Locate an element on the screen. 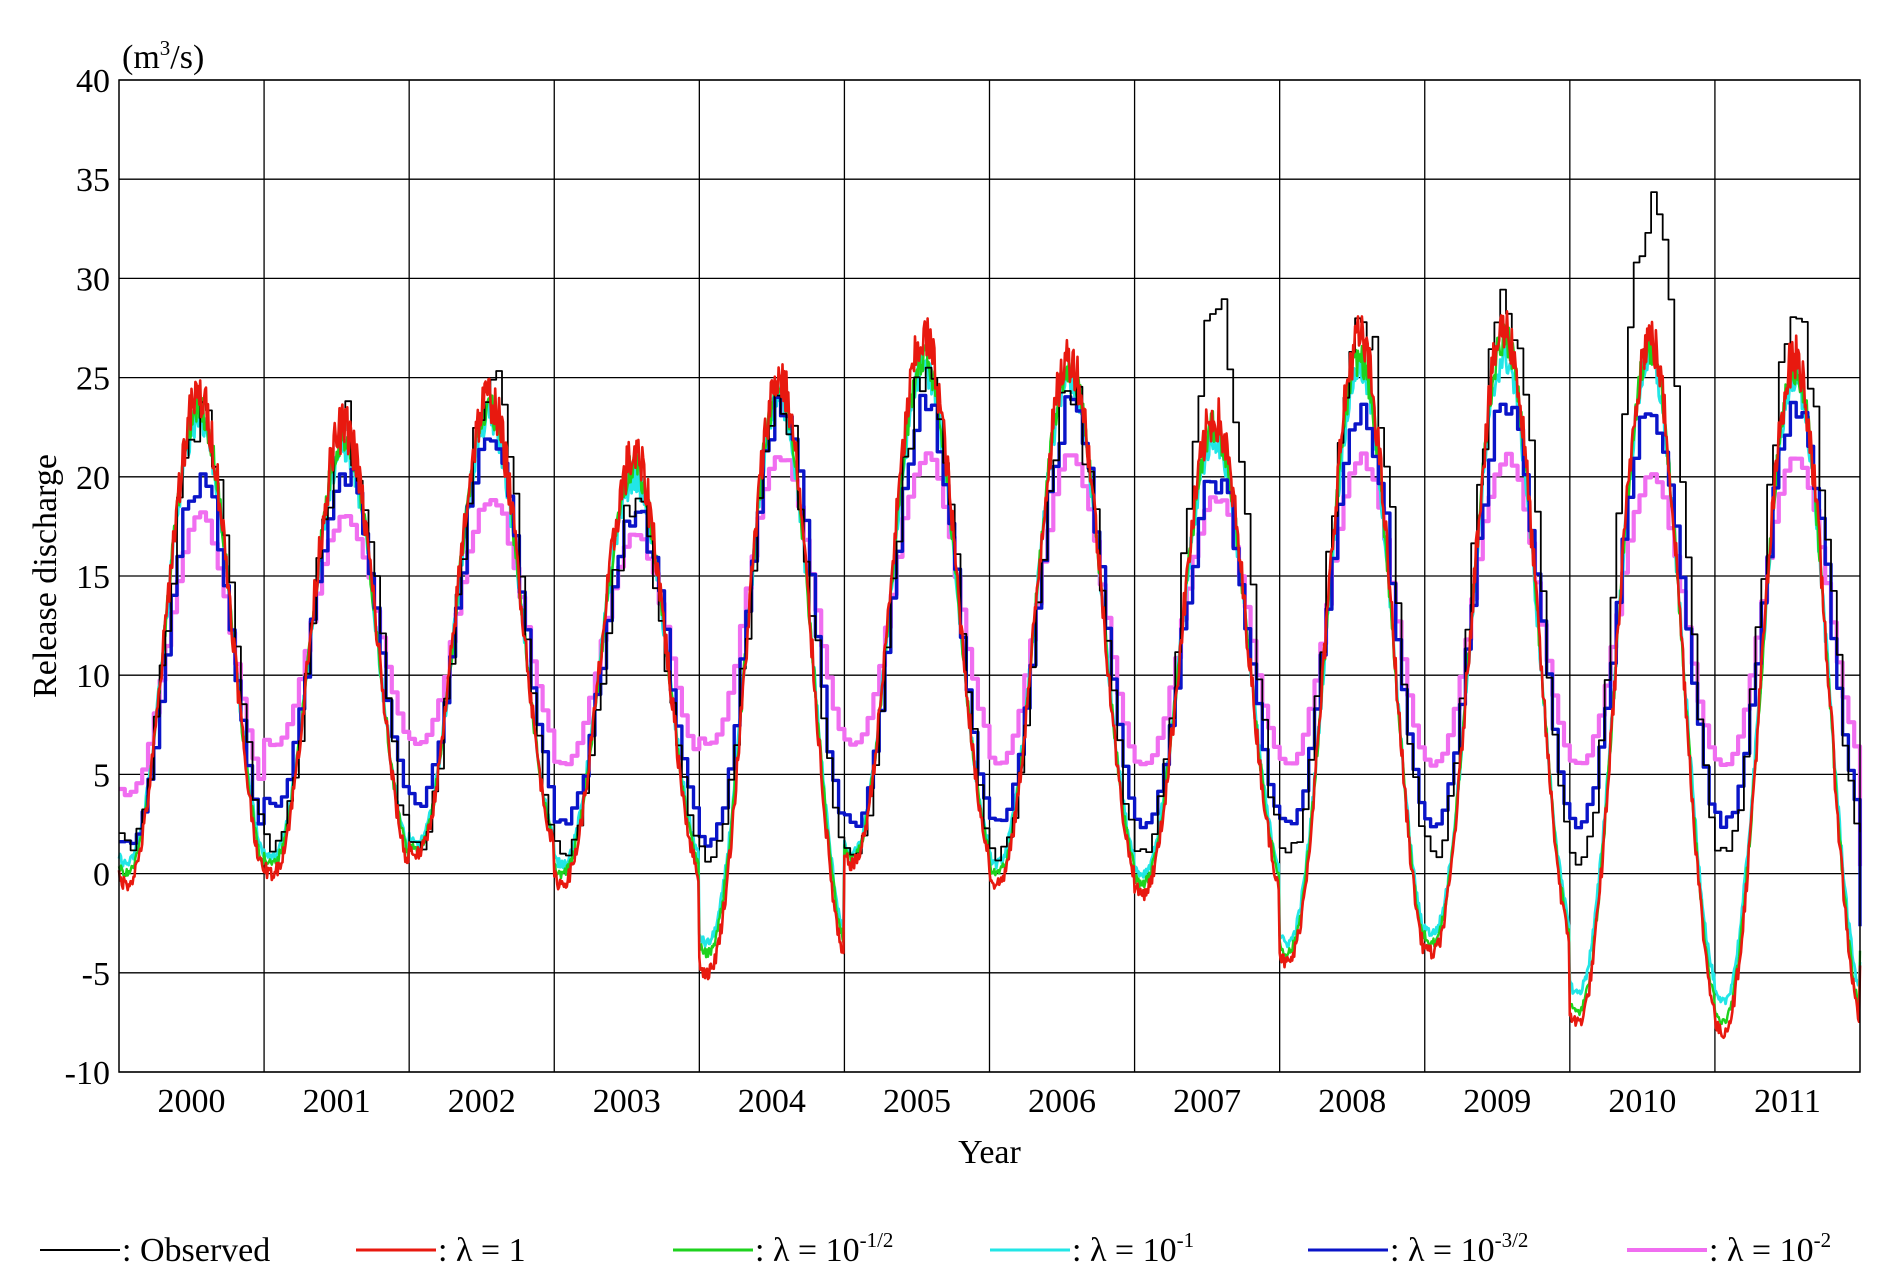 This screenshot has height=1284, width=1890. x-tick-label: 2003 is located at coordinates (627, 1101).